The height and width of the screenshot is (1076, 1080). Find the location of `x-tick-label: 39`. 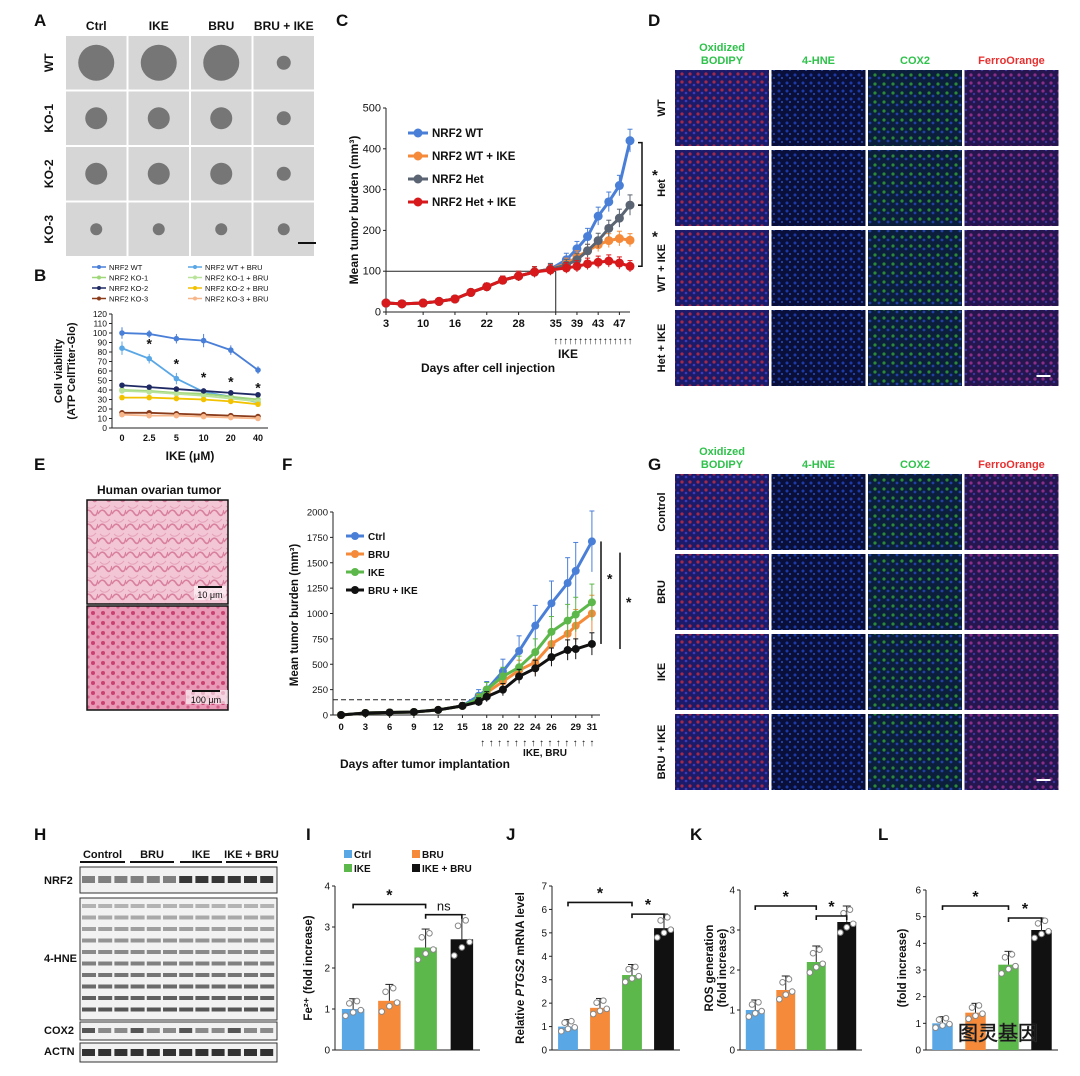

x-tick-label: 39 is located at coordinates (577, 324).